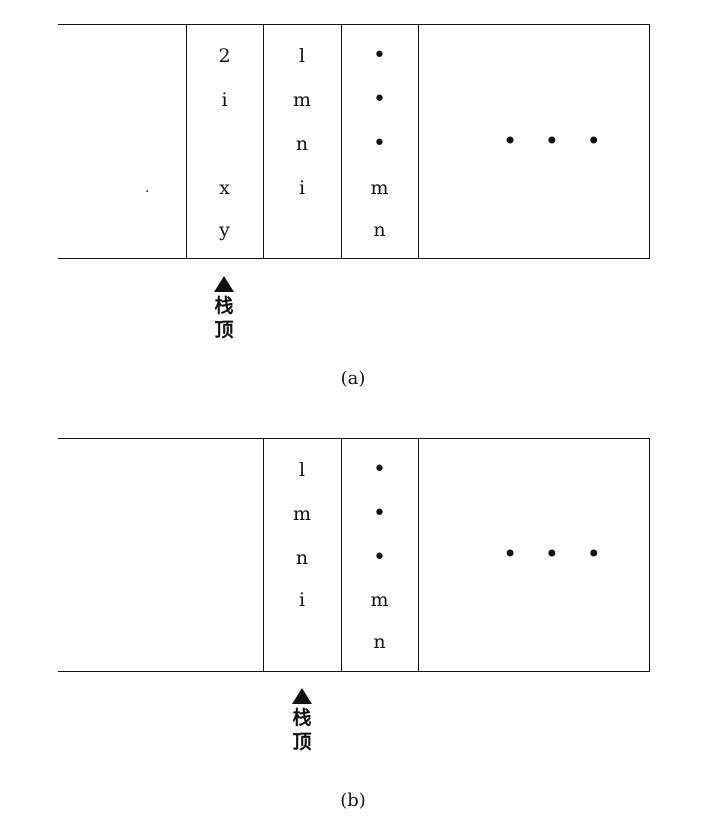 The height and width of the screenshot is (825, 701). I want to click on figure-caption: (b), so click(353, 800).